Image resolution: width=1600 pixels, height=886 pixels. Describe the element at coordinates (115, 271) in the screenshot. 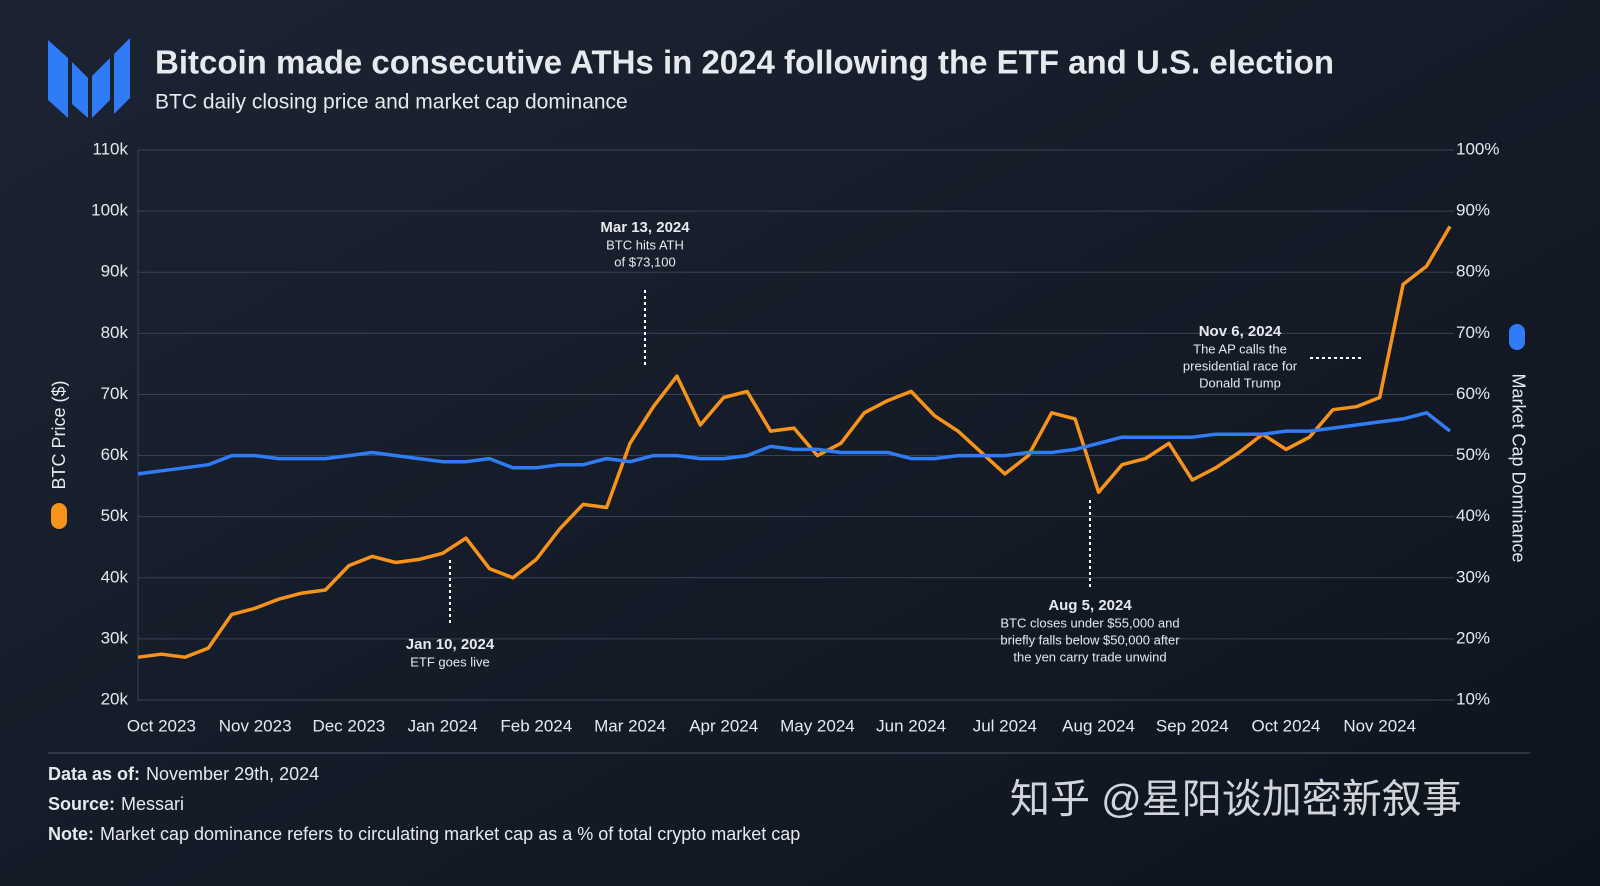

I see `y-tick-label: 90k` at that location.